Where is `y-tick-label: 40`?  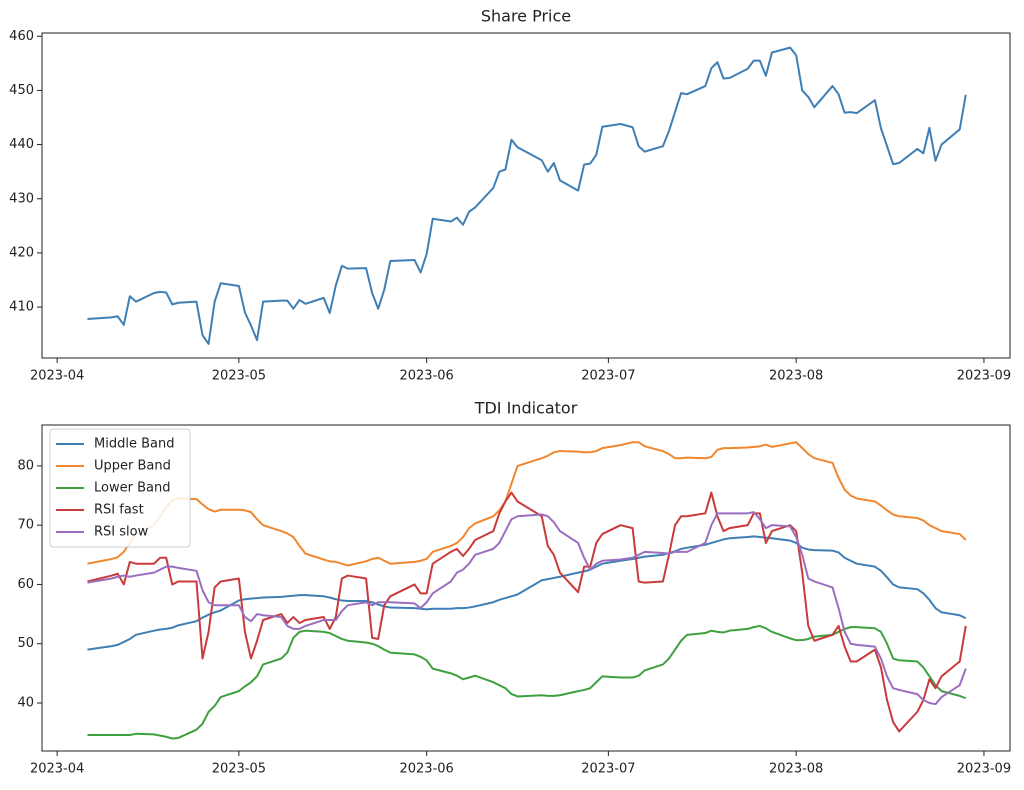 y-tick-label: 40 is located at coordinates (25, 702).